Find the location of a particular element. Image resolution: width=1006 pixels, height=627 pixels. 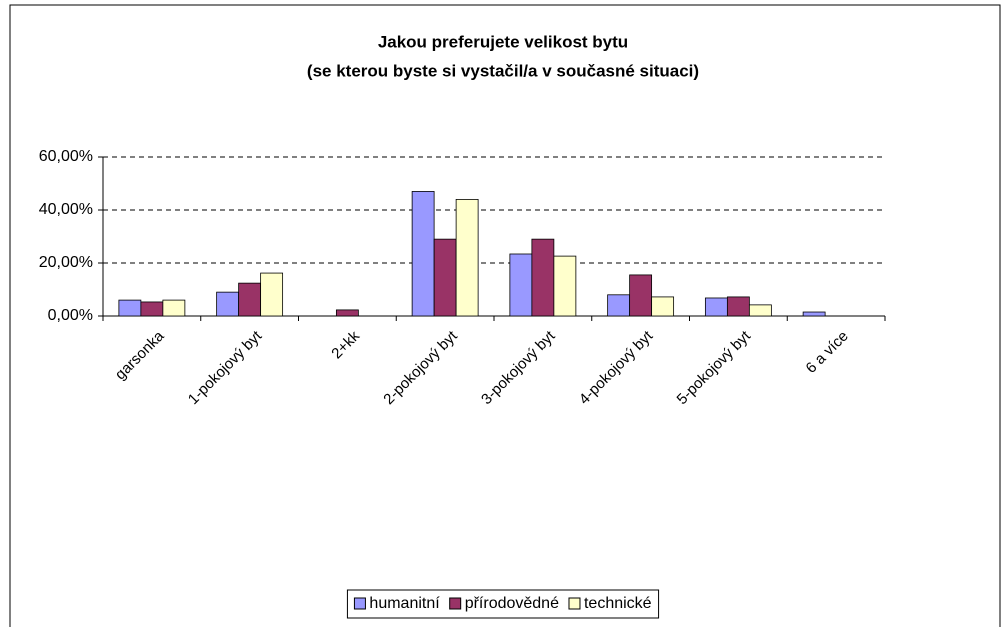

legend: humanitní přírodovědné technické is located at coordinates (503, 604).